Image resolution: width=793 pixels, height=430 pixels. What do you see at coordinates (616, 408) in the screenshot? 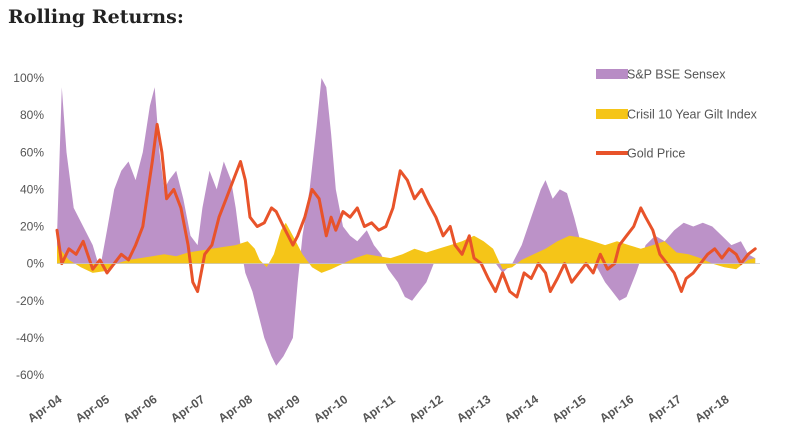
I see `x-tick-label: Apr-16` at bounding box center [616, 408].